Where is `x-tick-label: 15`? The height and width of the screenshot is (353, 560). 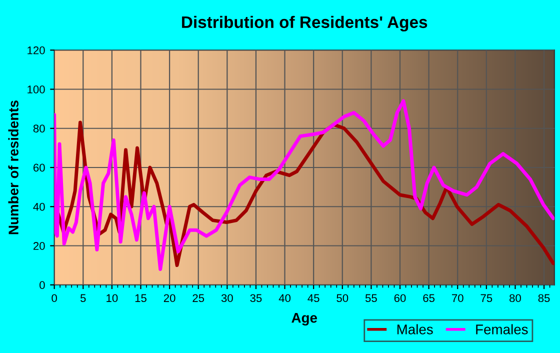 x-tick-label: 15 is located at coordinates (140, 298).